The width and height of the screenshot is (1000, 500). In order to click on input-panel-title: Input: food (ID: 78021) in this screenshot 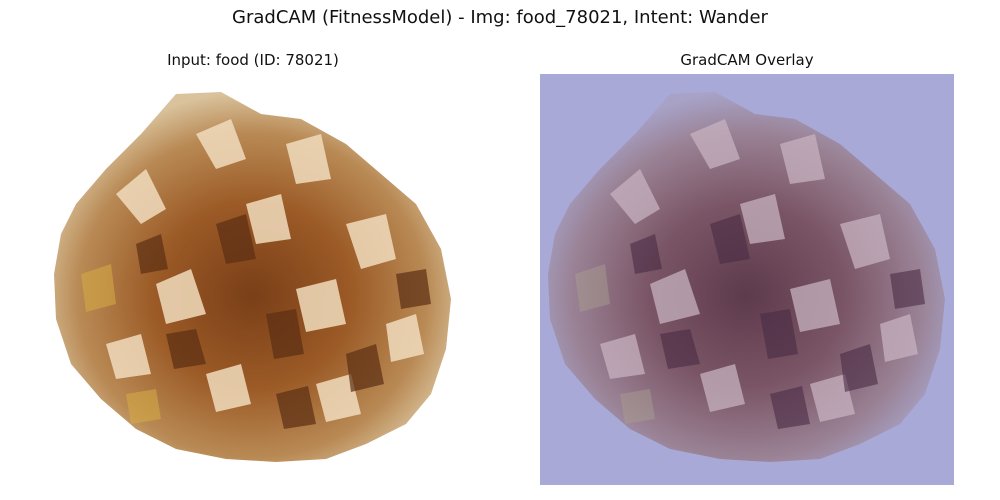, I will do `click(253, 60)`.